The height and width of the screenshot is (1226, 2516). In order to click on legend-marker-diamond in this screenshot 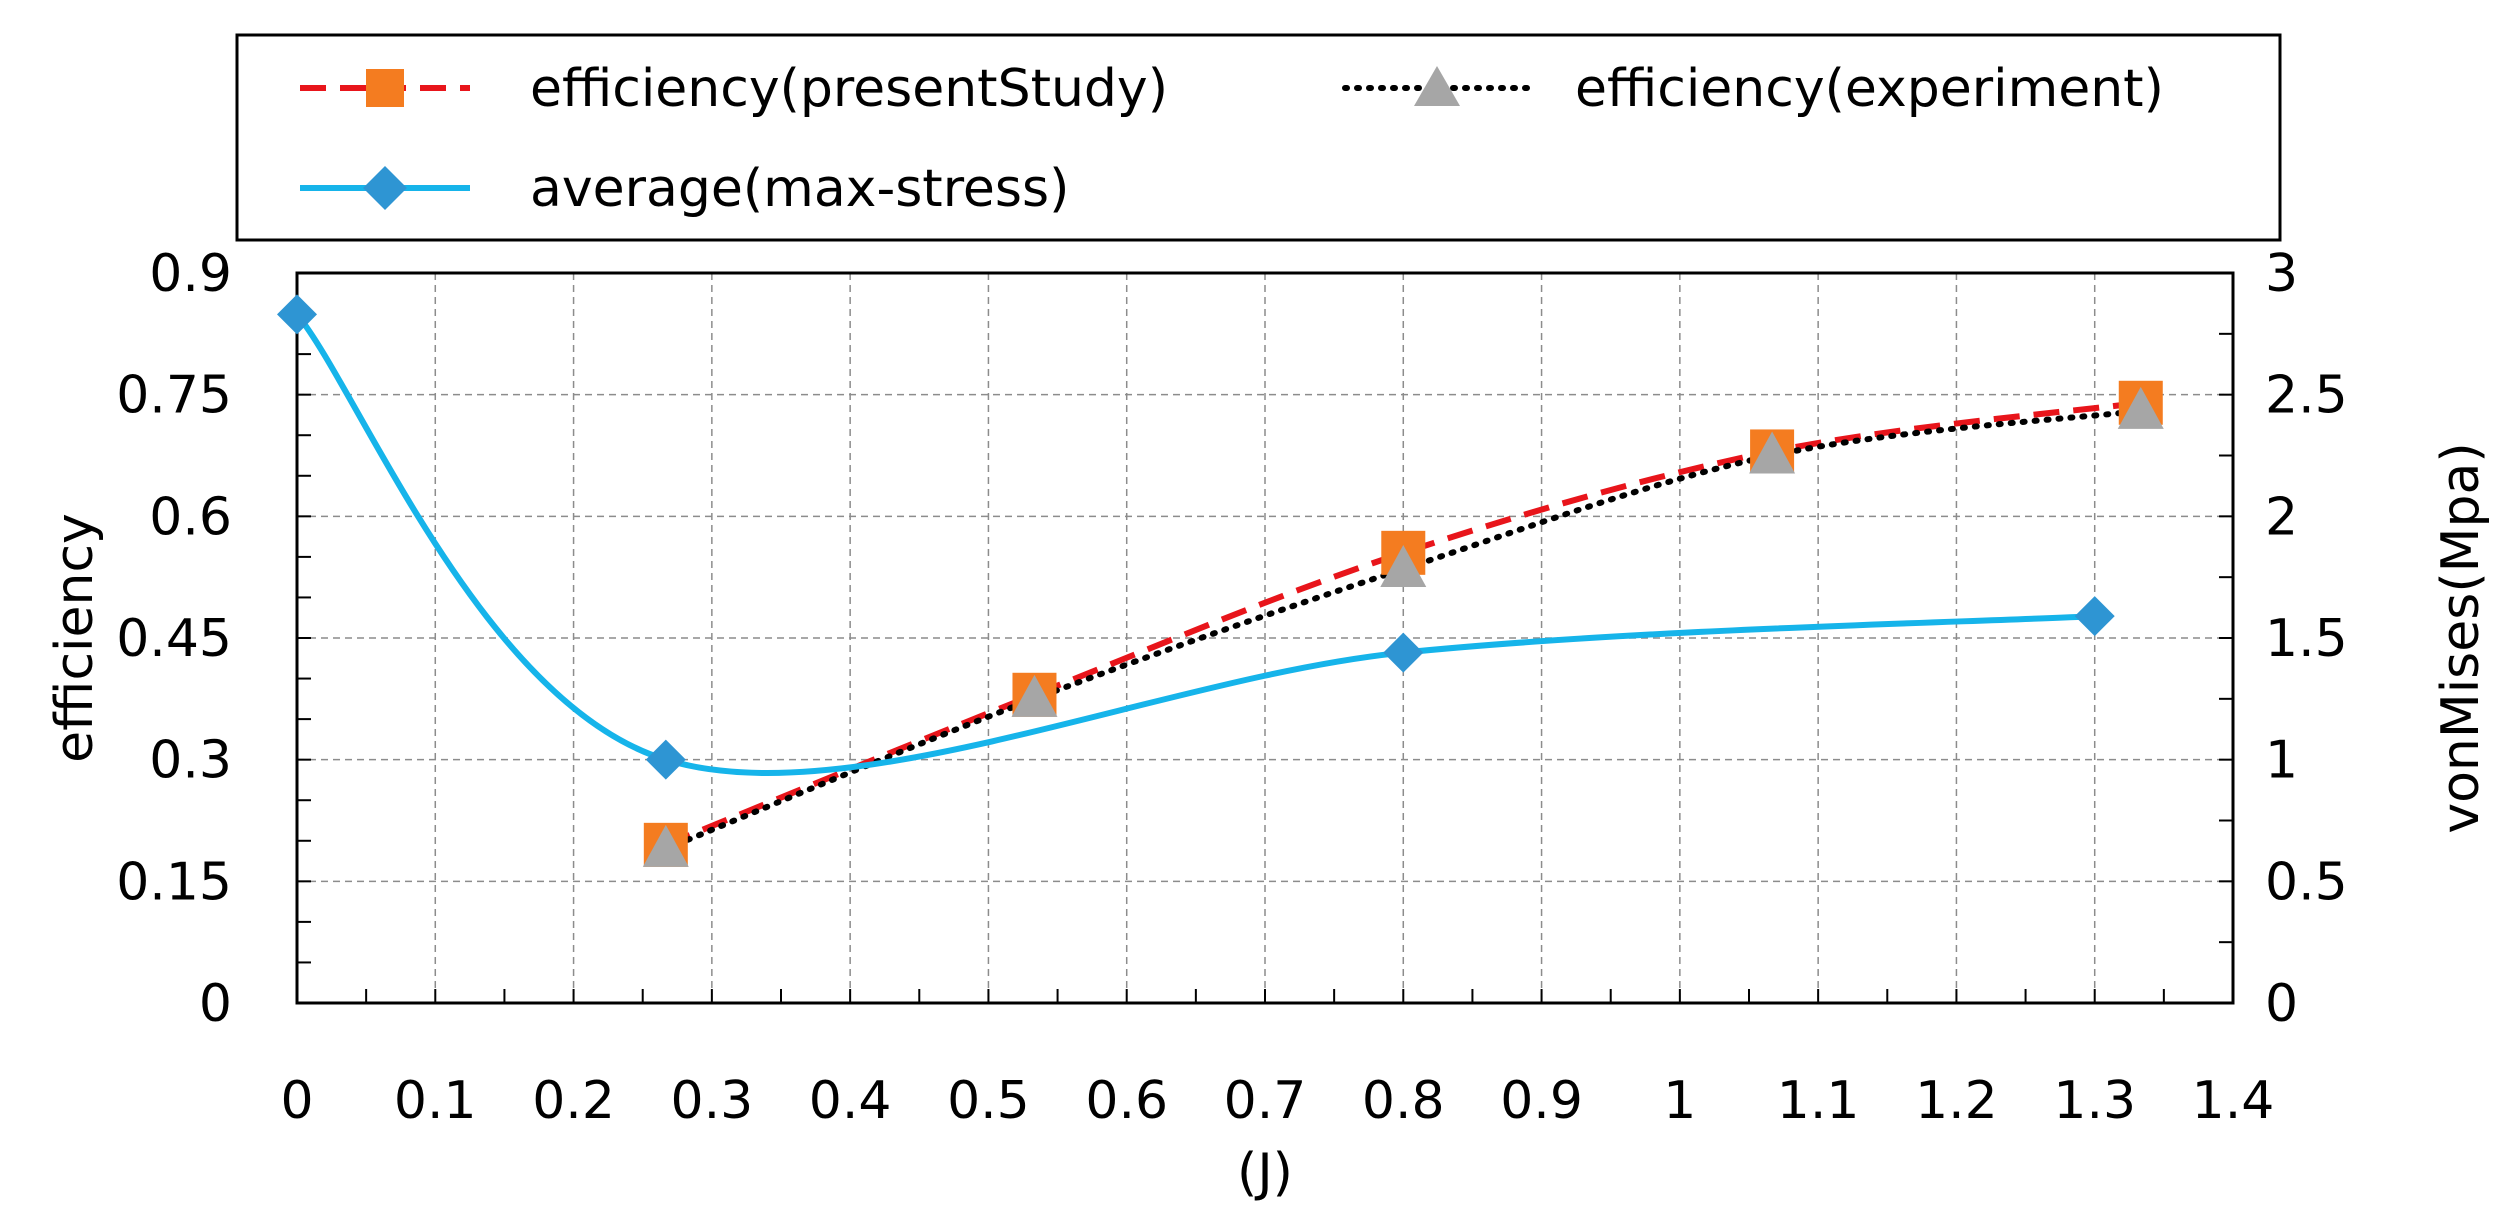, I will do `click(385, 188)`.